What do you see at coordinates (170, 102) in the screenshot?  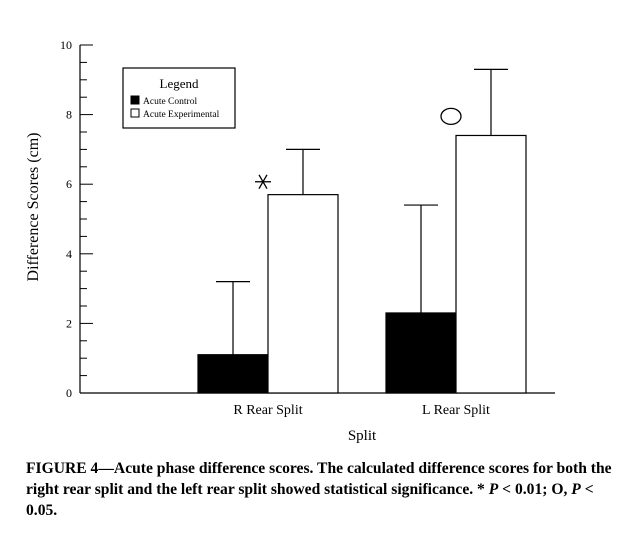 I see `legend-entry: Acute Control` at bounding box center [170, 102].